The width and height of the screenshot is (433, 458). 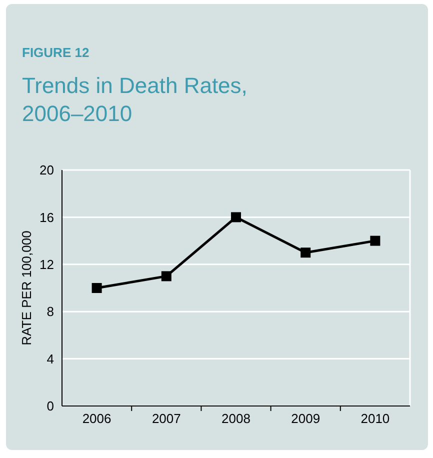 I want to click on y-tick-label: 12, so click(x=47, y=264).